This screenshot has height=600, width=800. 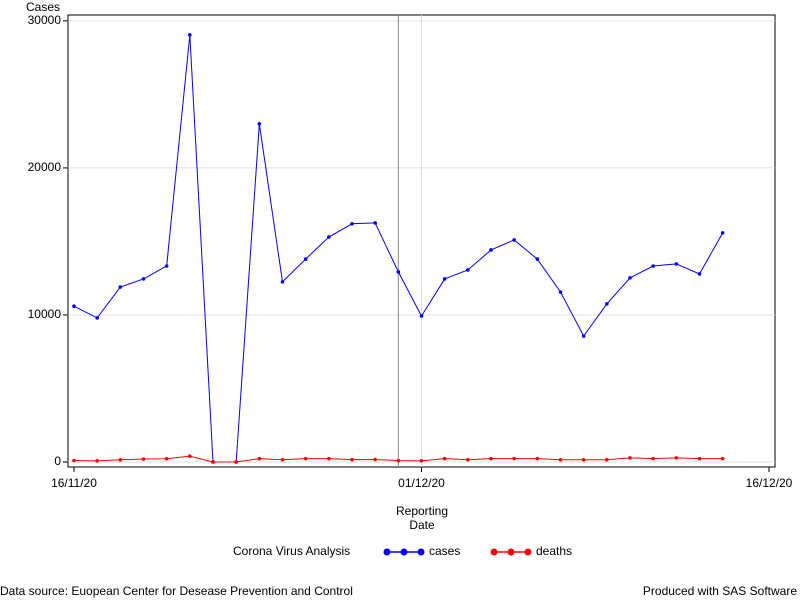 I want to click on x-tick-label: 16/12/20, so click(x=769, y=483).